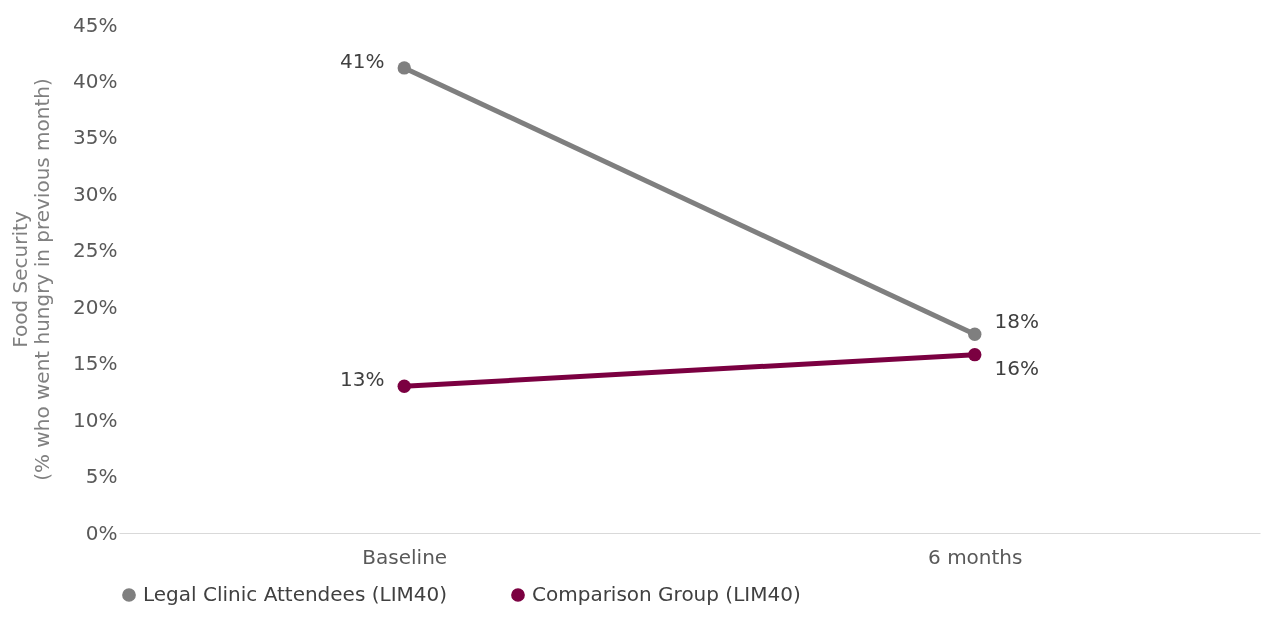 This screenshot has height=629, width=1281. What do you see at coordinates (101, 476) in the screenshot?
I see `y-tick-label: 5%` at bounding box center [101, 476].